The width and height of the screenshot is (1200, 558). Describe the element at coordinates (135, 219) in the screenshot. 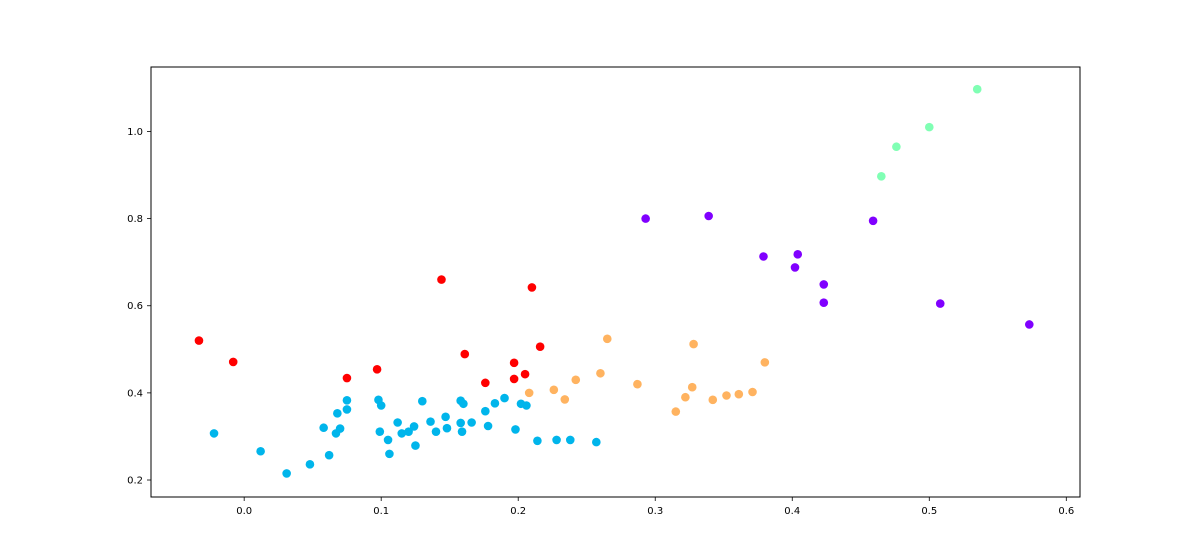

I see `y-tick-label: 0.8` at that location.